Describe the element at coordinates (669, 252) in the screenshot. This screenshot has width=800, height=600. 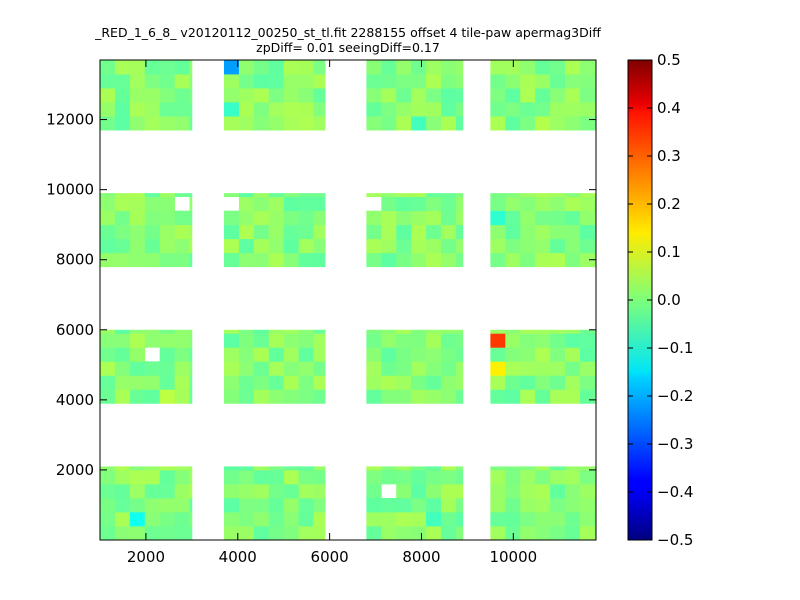
I see `colorbar-tick-label: 0.1` at that location.